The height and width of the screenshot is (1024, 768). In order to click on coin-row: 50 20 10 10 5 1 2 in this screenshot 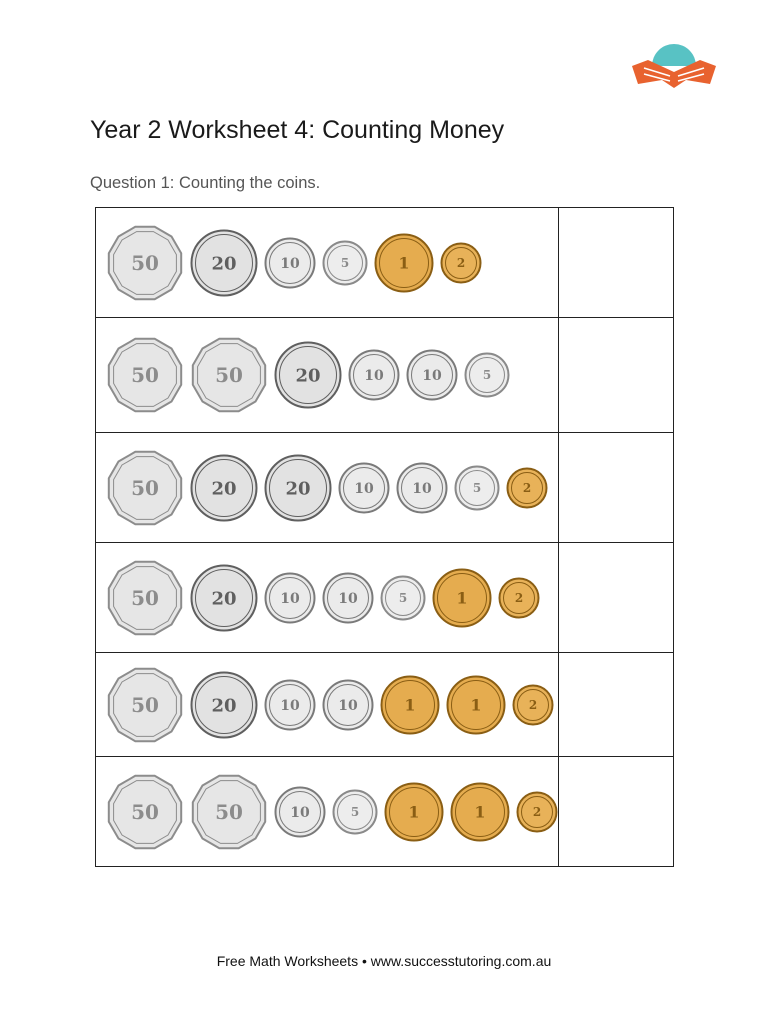, I will do `click(384, 597)`.